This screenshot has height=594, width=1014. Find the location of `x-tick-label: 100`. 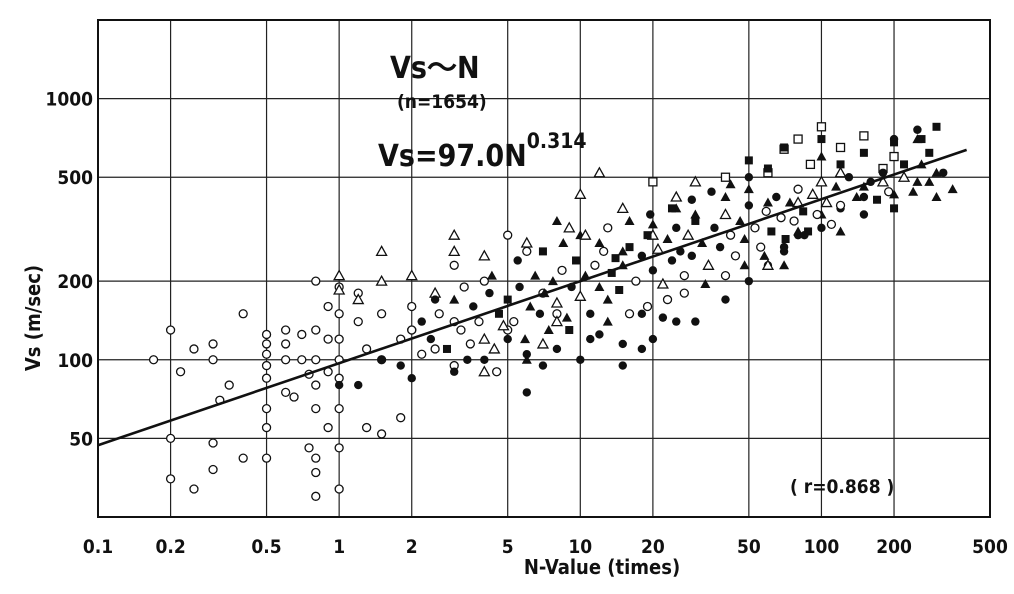

x-tick-label: 100 is located at coordinates (822, 547).